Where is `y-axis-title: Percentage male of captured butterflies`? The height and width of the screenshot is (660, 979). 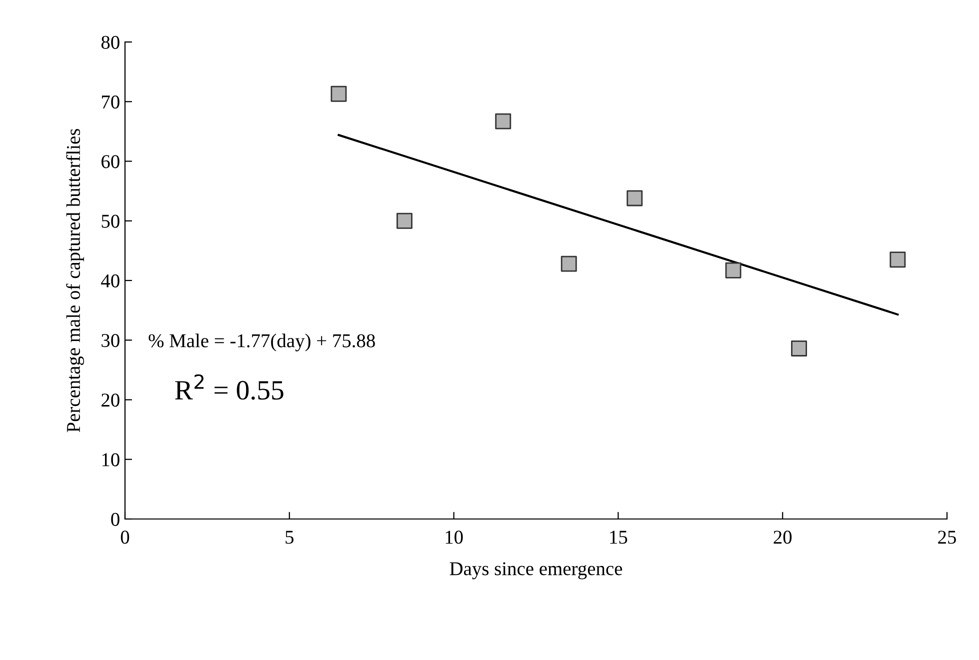
y-axis-title: Percentage male of captured butterflies is located at coordinates (75, 280).